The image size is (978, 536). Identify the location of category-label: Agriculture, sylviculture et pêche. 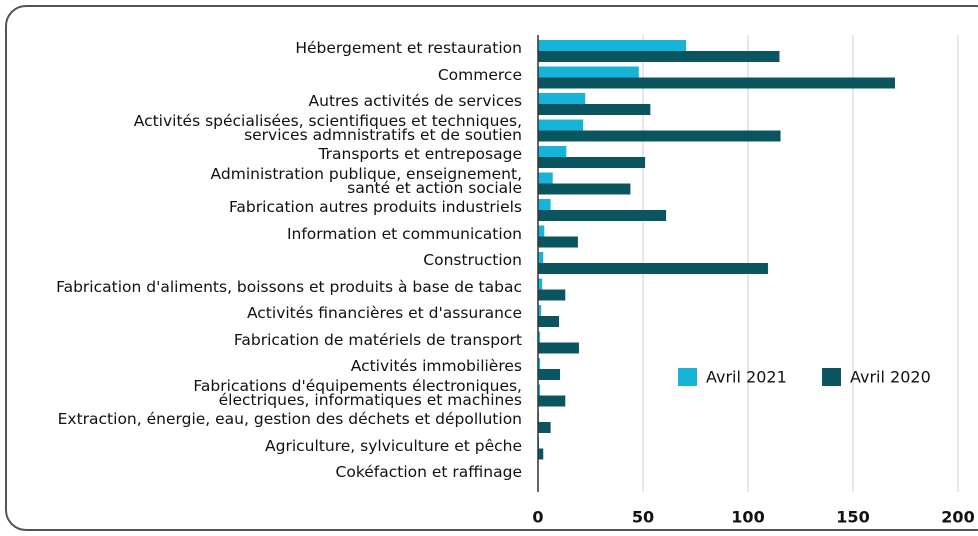
(393, 445).